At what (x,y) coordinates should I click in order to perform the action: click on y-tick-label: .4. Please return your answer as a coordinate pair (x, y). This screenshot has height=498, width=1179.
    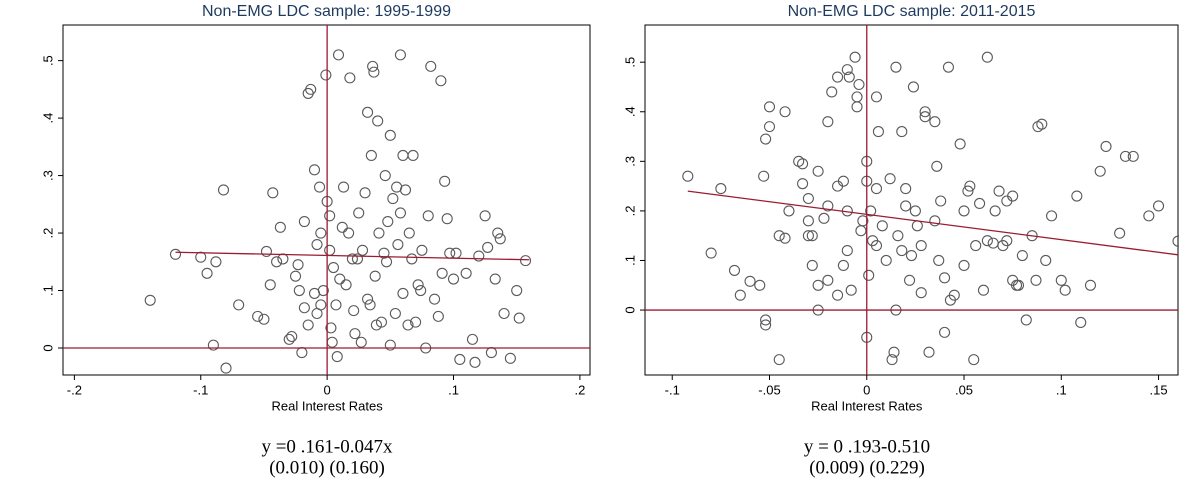
    Looking at the image, I should click on (629, 111).